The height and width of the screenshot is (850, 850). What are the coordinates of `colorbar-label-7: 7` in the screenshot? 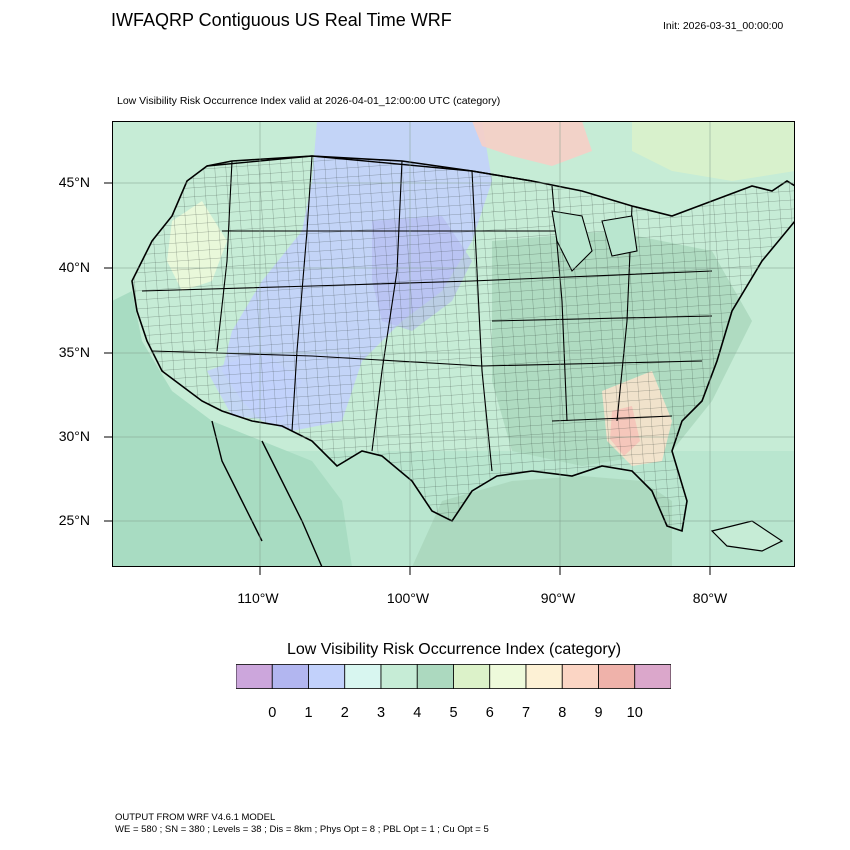 It's located at (526, 713).